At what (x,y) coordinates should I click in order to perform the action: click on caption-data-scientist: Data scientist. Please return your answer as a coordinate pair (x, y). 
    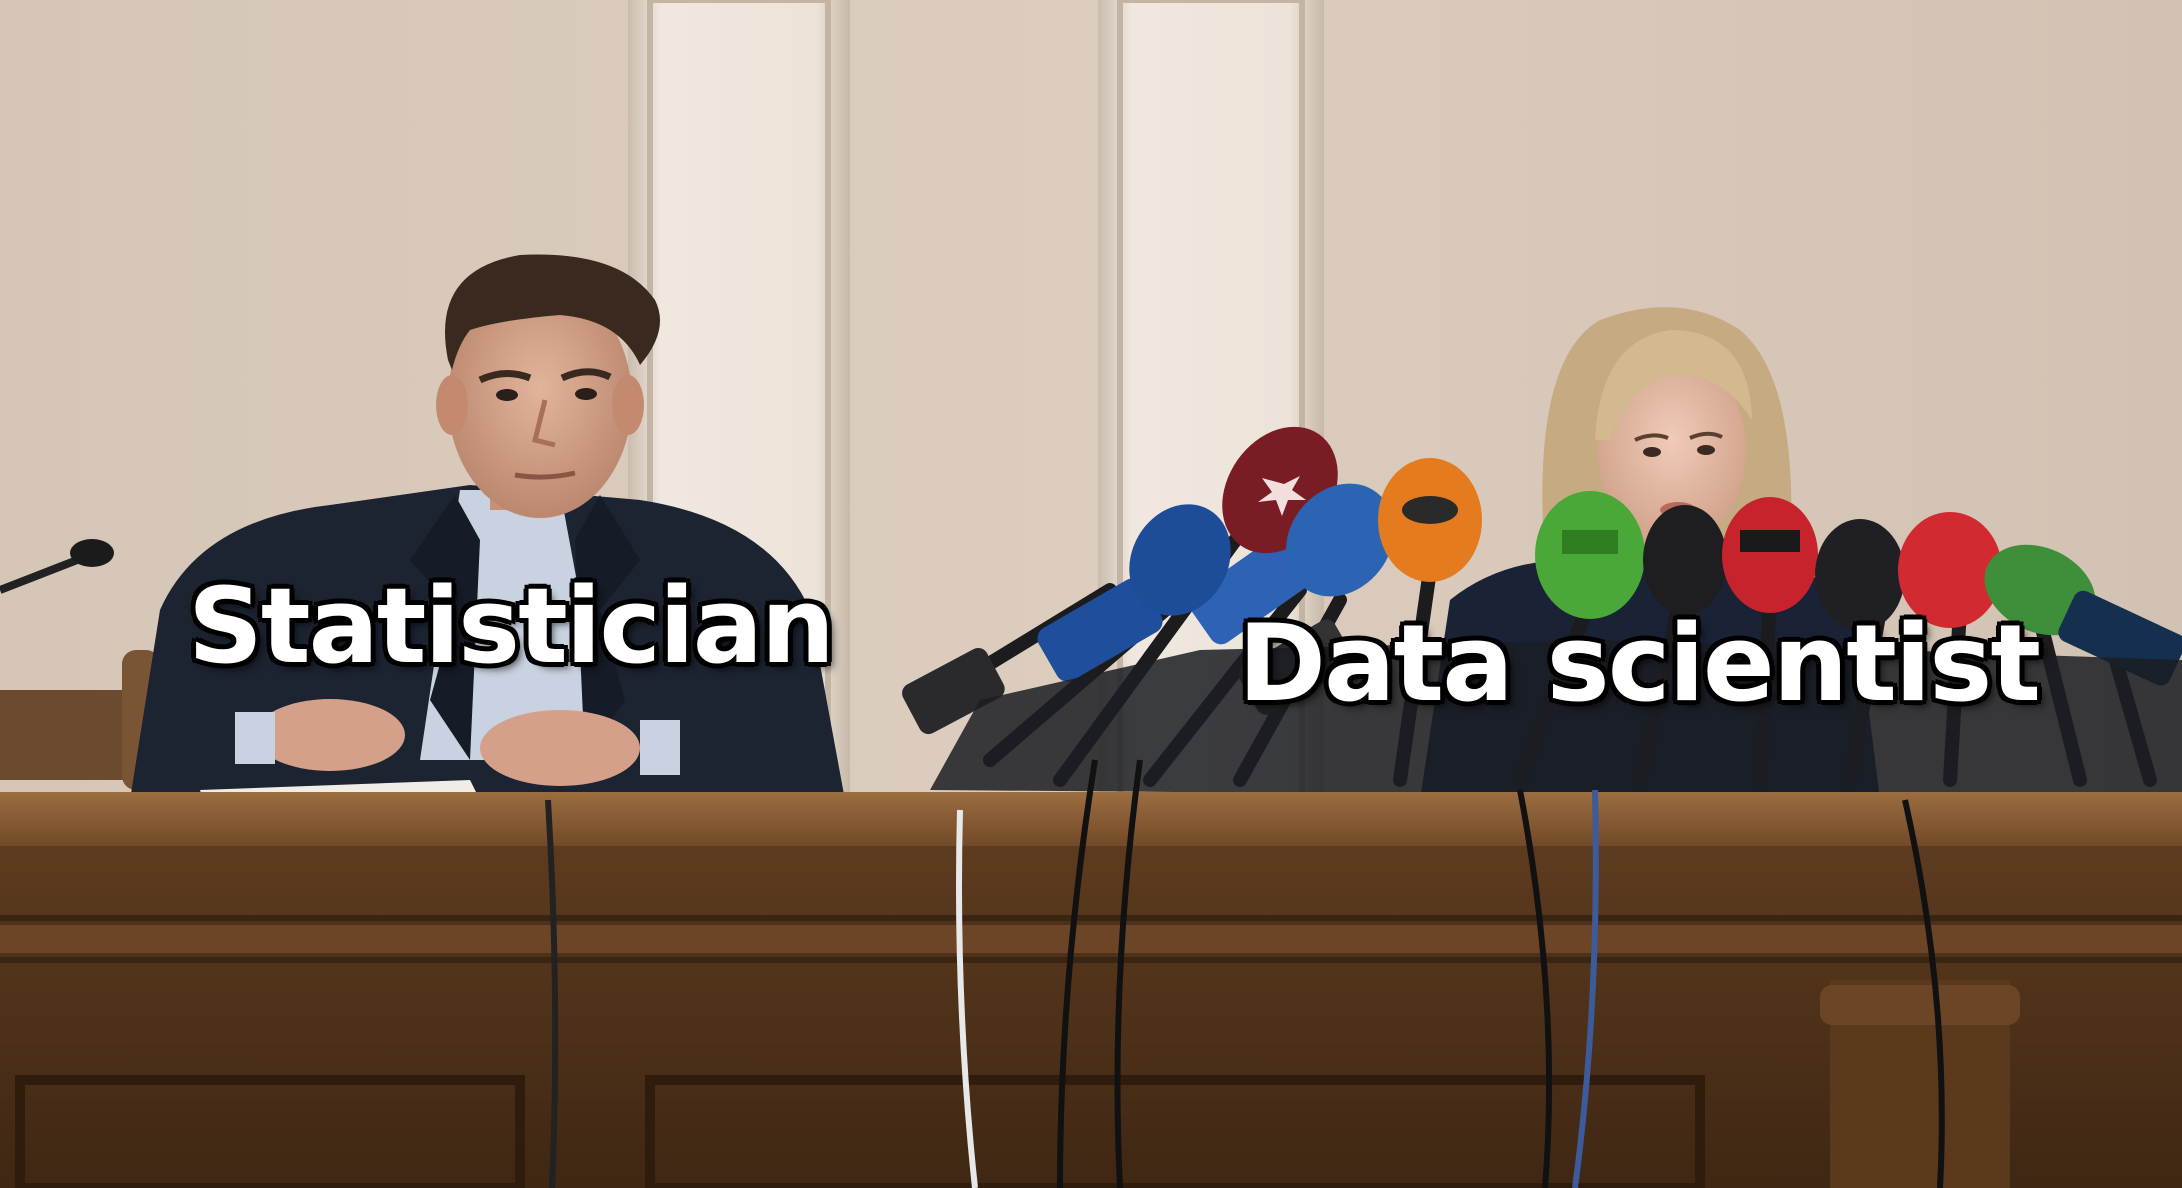
    Looking at the image, I should click on (1639, 663).